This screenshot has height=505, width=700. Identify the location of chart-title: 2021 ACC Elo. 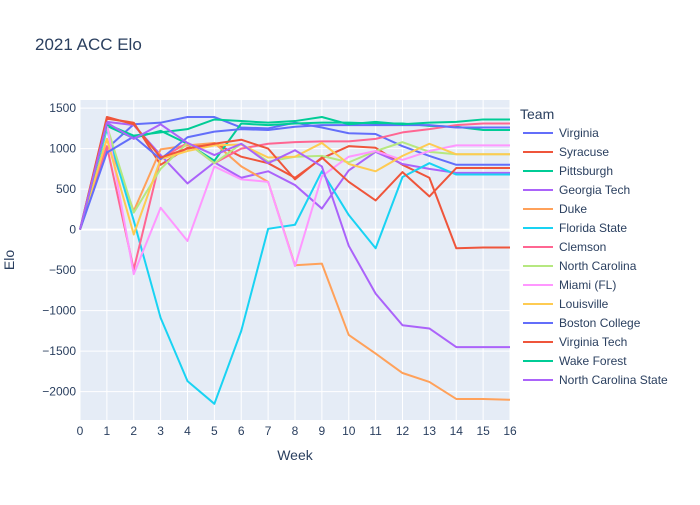
(88, 44).